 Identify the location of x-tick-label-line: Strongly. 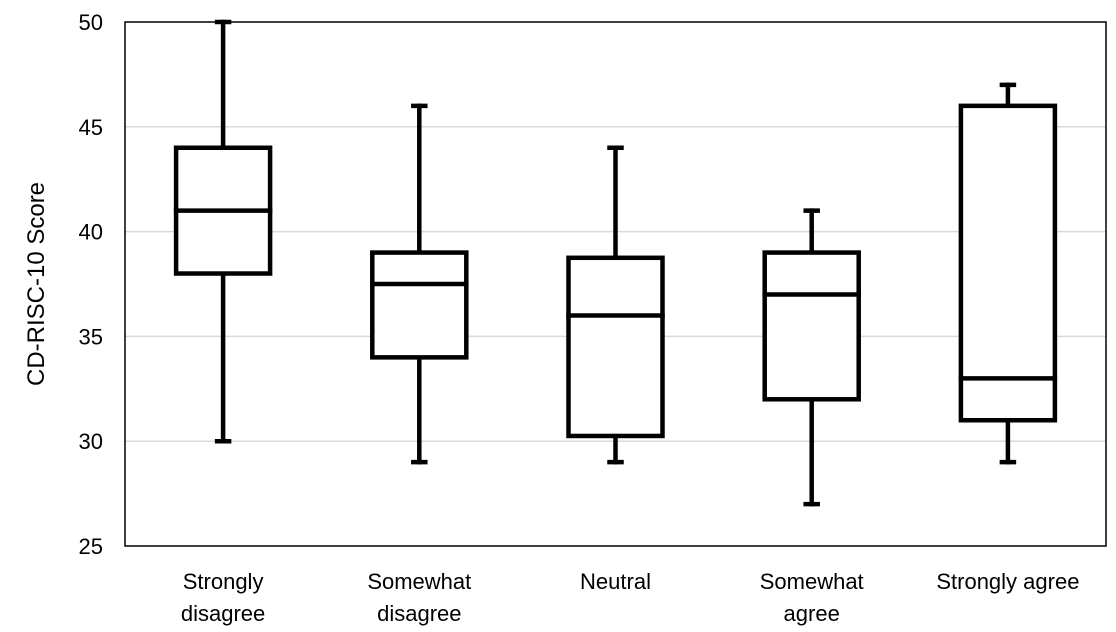
(223, 581).